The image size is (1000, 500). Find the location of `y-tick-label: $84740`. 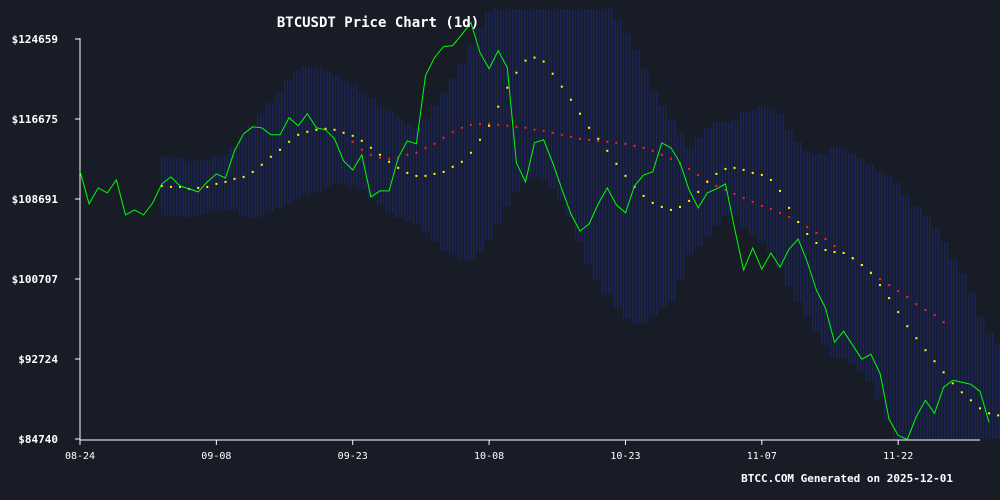

y-tick-label: $84740 is located at coordinates (38, 439).